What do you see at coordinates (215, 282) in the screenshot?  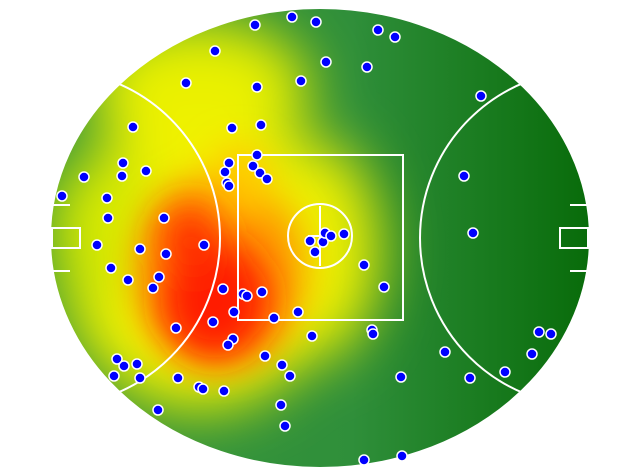 I see `heat-red` at bounding box center [215, 282].